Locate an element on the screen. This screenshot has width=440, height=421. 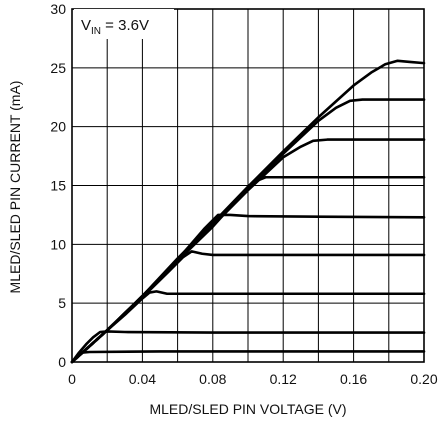
annotation-main: V is located at coordinates (86, 25).